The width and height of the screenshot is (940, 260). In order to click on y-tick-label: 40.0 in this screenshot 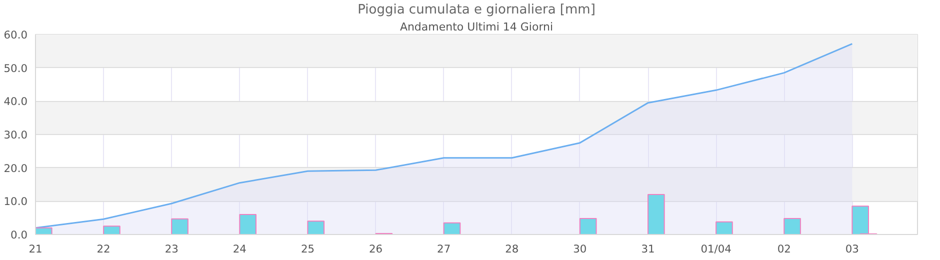, I will do `click(16, 101)`.